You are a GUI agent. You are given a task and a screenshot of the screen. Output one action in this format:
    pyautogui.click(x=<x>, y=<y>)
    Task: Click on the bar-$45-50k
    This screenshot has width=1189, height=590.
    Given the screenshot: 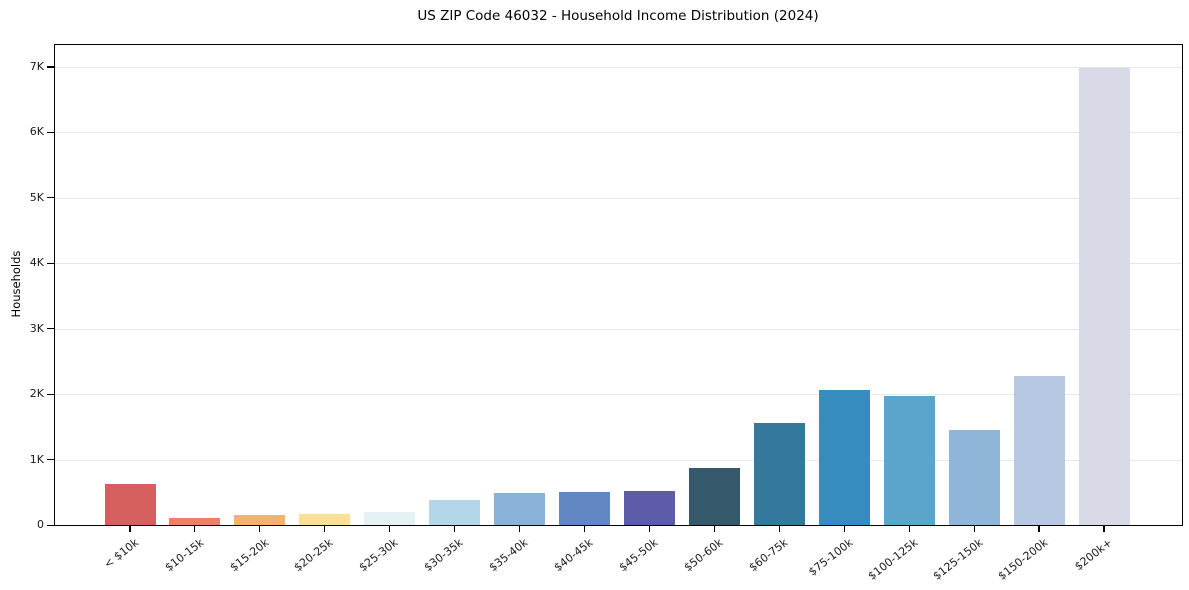 What is the action you would take?
    pyautogui.click(x=649, y=508)
    